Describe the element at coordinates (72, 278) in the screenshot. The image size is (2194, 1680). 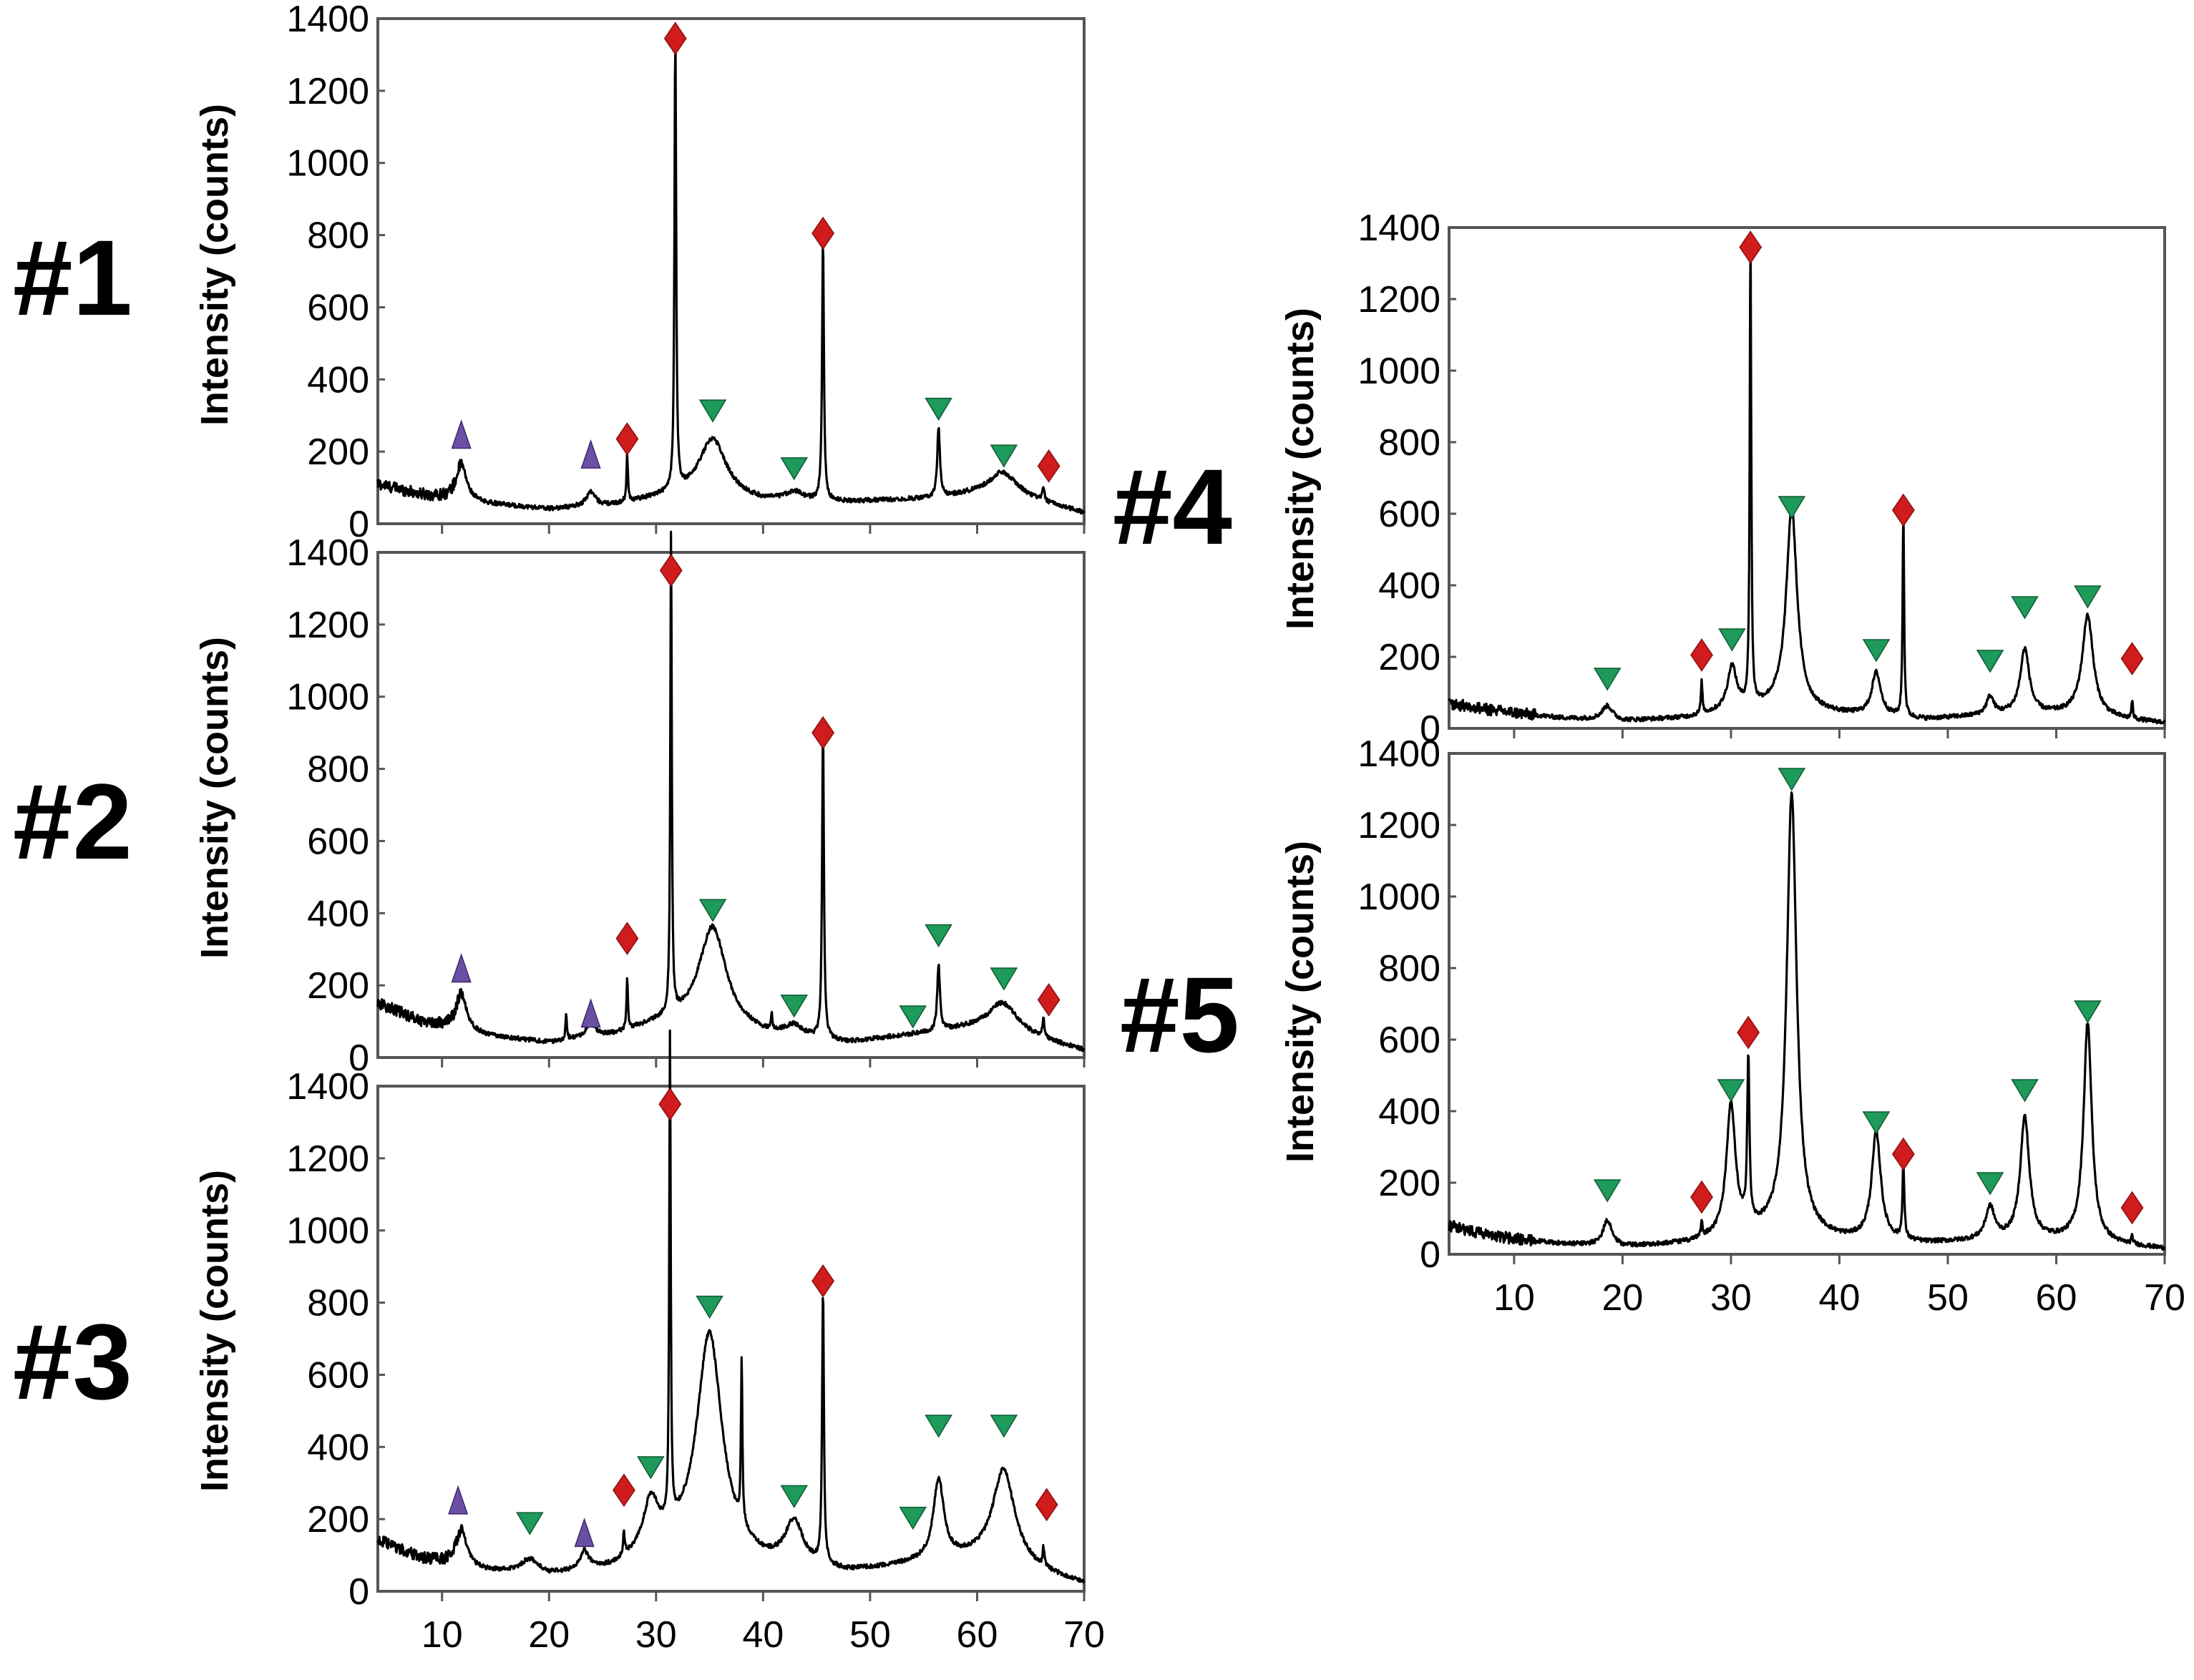
I see `sample-label: #1` at that location.